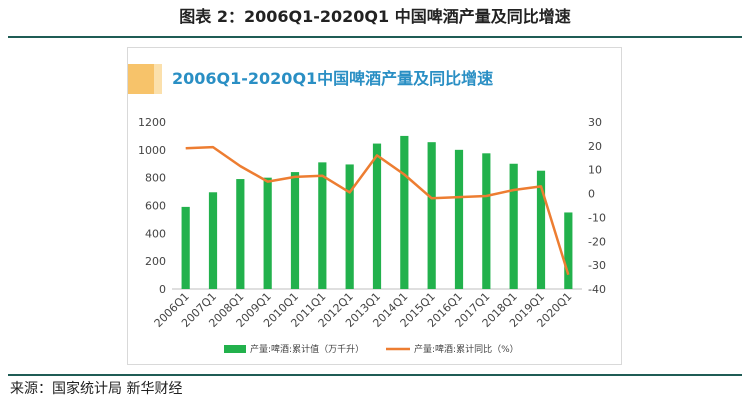 The width and height of the screenshot is (750, 402). Describe the element at coordinates (158, 79) in the screenshot. I see `title-accent-shadow` at that location.